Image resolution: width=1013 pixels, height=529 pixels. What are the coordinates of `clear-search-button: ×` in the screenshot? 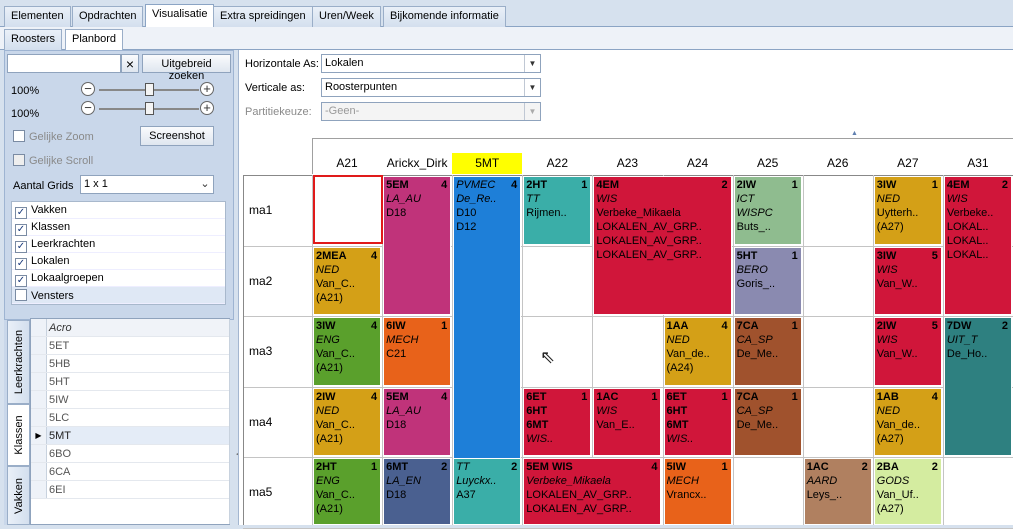 It's located at (130, 63).